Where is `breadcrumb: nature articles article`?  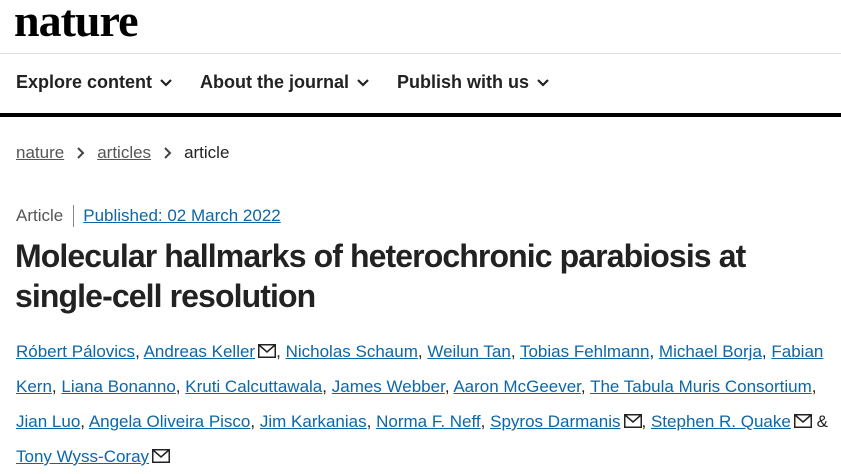
breadcrumb: nature articles article is located at coordinates (122, 153).